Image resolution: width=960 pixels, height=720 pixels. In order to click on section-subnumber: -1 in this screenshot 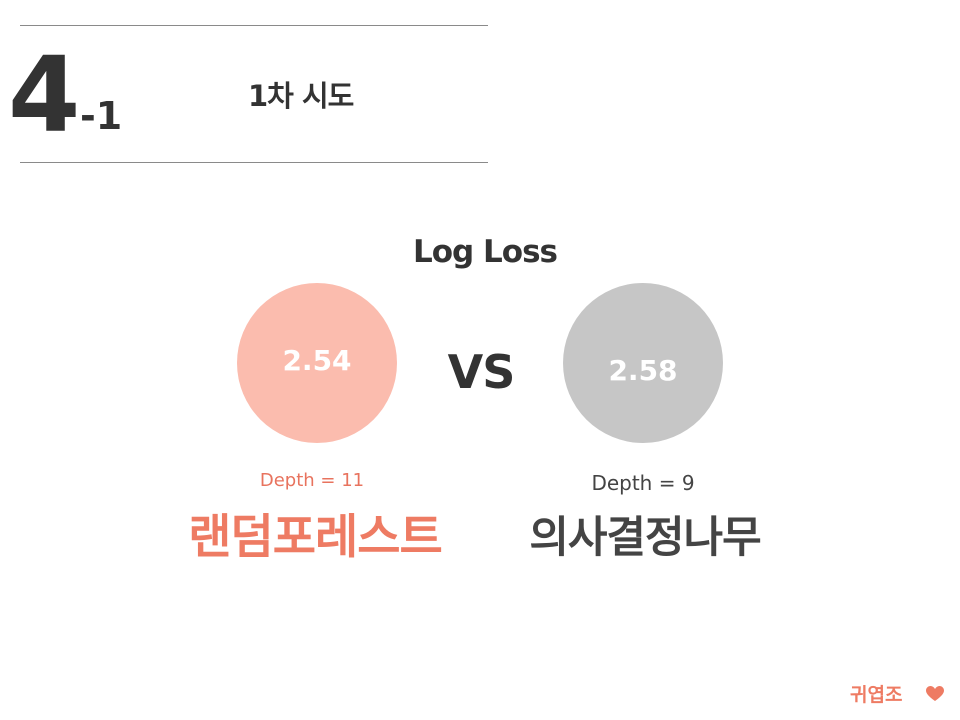, I will do `click(101, 116)`.